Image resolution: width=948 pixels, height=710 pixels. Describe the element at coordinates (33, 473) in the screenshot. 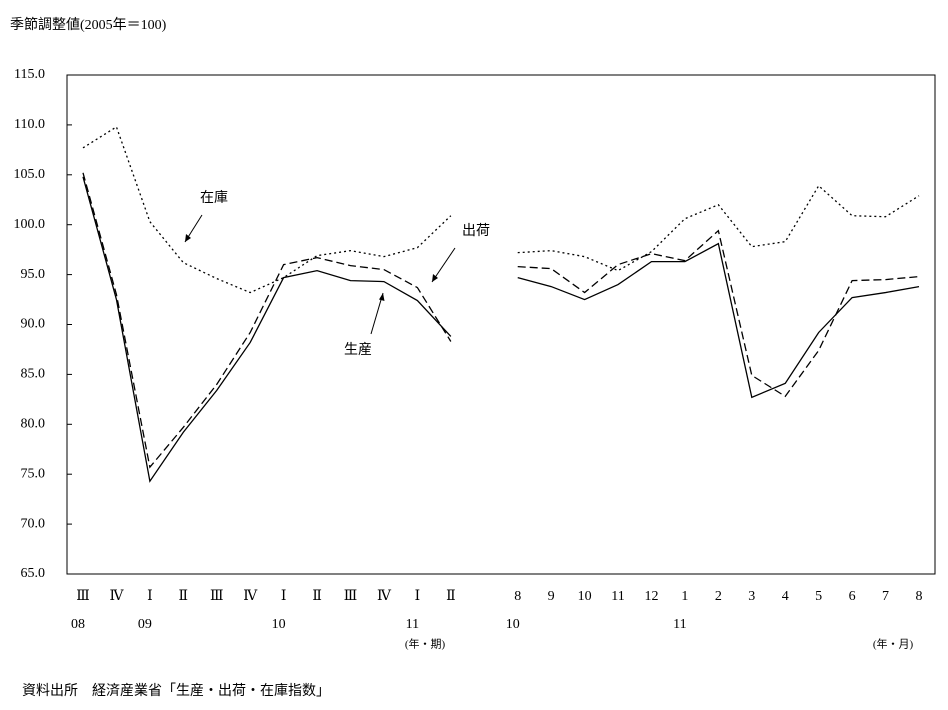

I see `y-tick-label: 75.0` at that location.